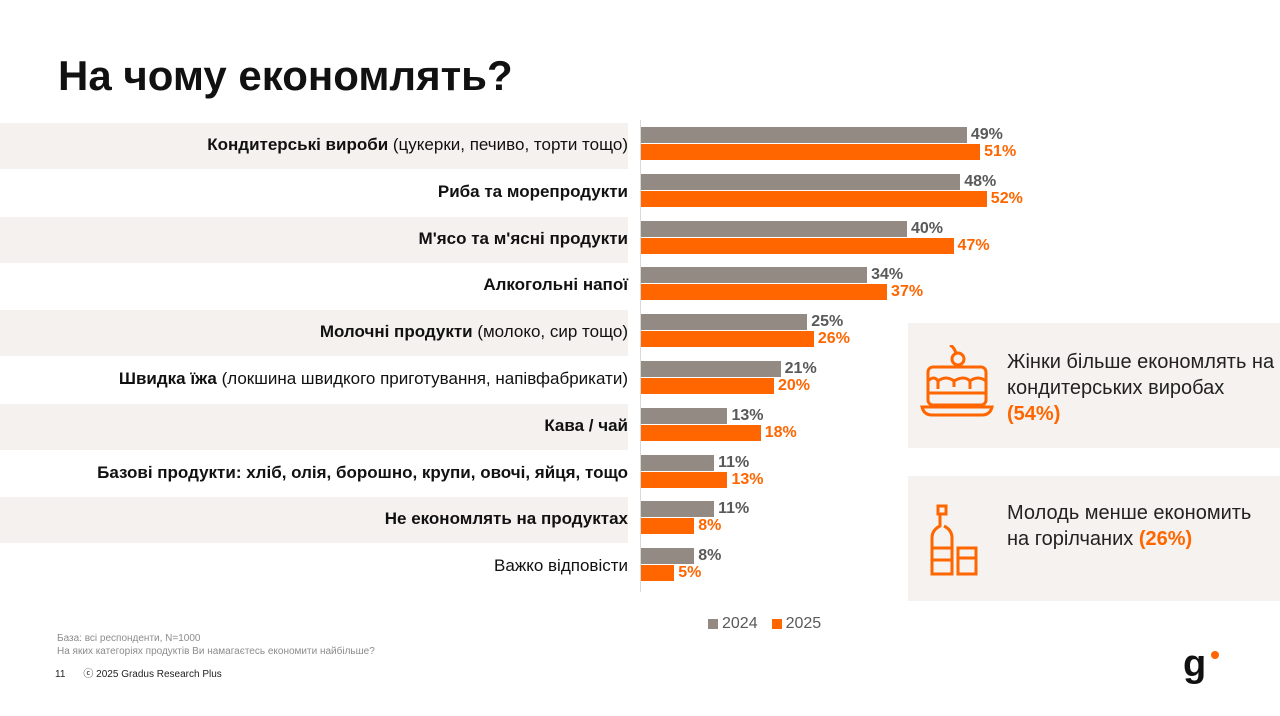 The height and width of the screenshot is (716, 1280). Describe the element at coordinates (794, 385) in the screenshot. I see `data-label-2025: 20%` at that location.